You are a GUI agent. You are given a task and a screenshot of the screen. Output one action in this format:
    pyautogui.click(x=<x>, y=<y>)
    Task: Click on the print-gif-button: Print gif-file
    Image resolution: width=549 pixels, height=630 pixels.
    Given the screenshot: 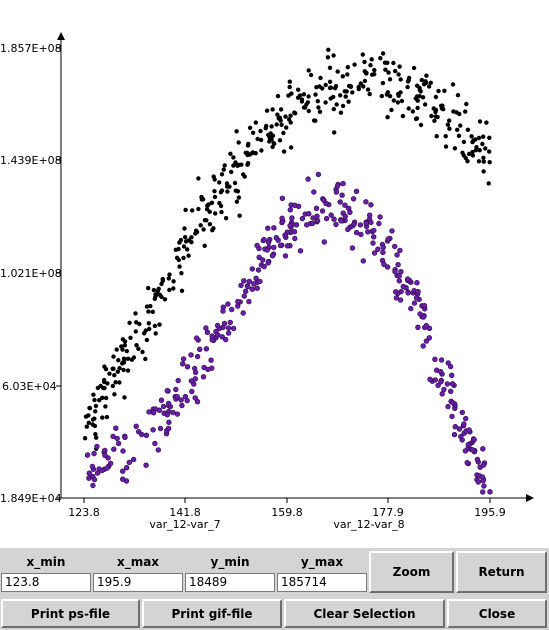 What is the action you would take?
    pyautogui.click(x=212, y=613)
    